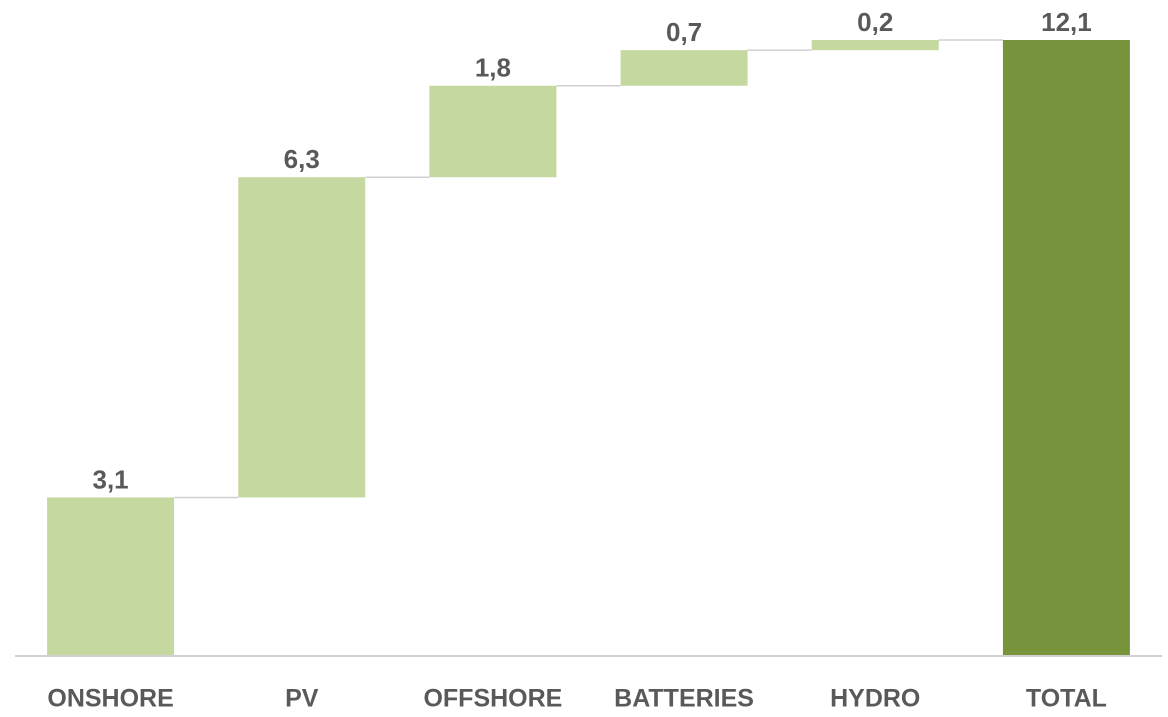 The image size is (1168, 717). I want to click on x-tick-label: HYDRO, so click(875, 699).